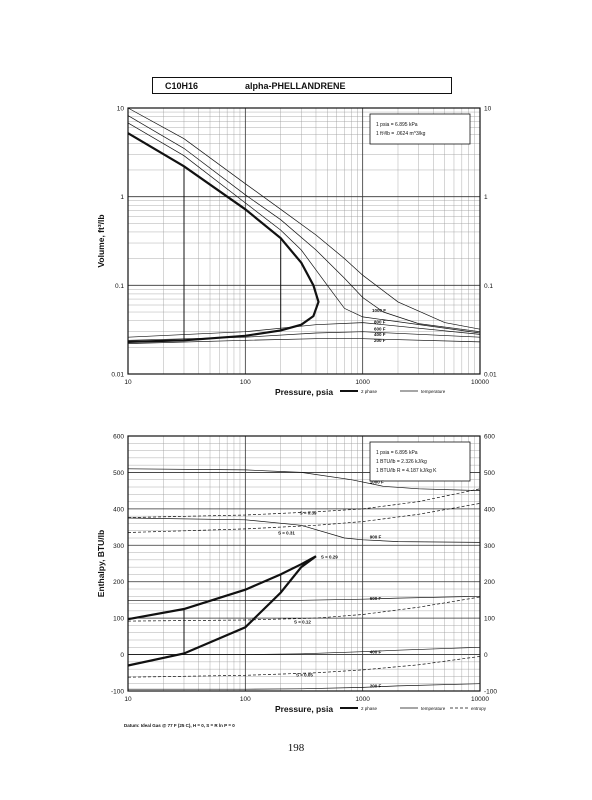 The image size is (592, 800). I want to click on y-tick-label: 100, so click(118, 619).